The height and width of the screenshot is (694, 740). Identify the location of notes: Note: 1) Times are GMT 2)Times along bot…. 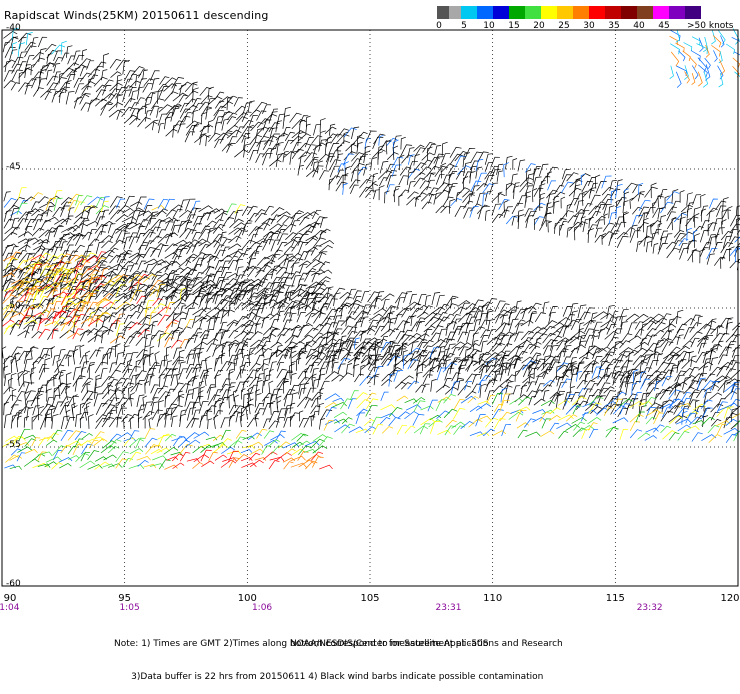
(328, 655).